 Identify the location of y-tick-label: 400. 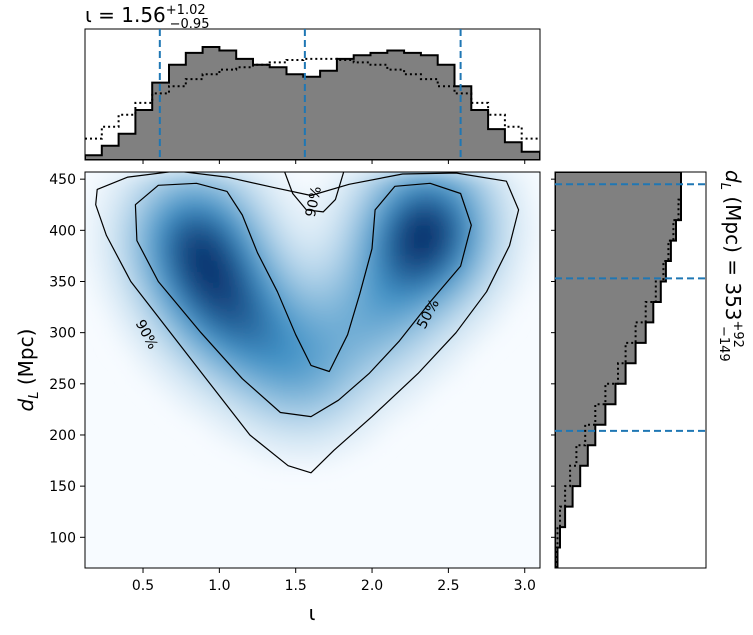
(62, 231).